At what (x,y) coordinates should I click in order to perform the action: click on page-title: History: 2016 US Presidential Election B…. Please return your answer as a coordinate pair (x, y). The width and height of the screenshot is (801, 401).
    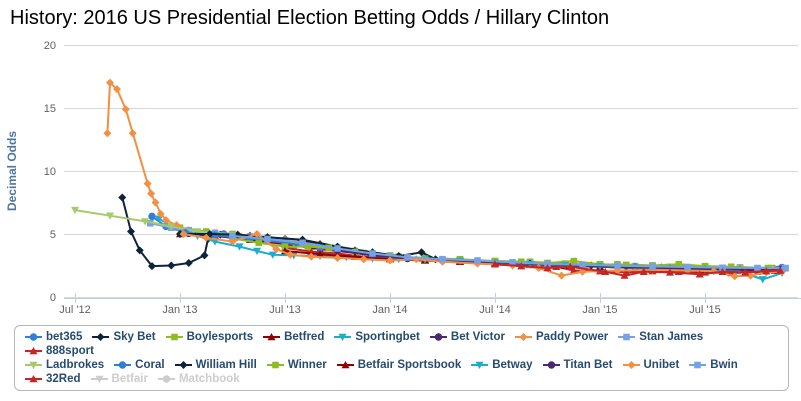
    Looking at the image, I should click on (310, 18).